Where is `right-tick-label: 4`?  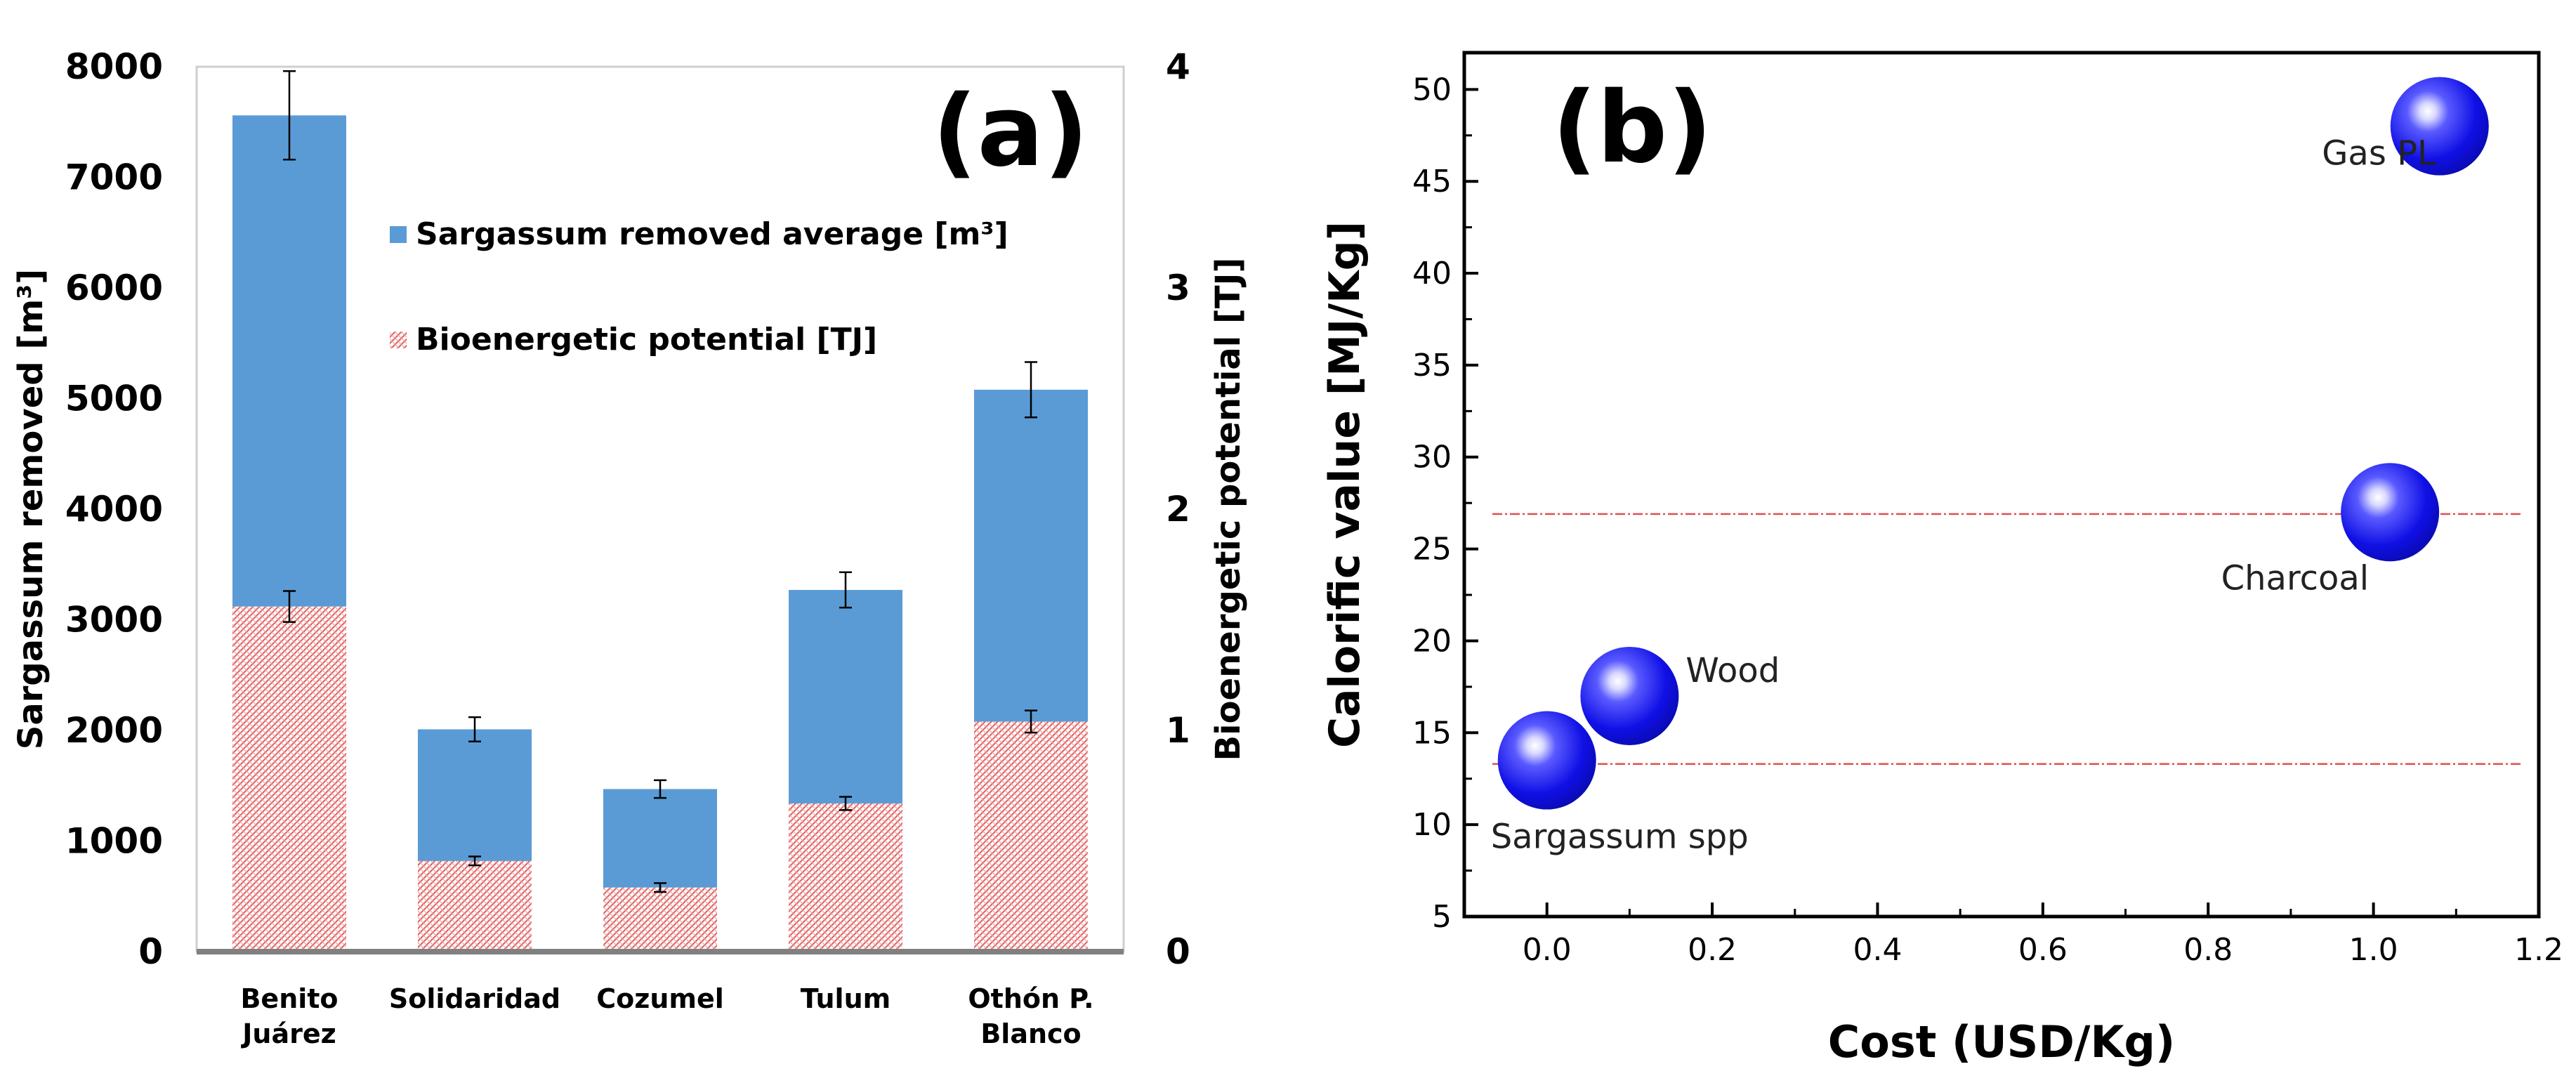 right-tick-label: 4 is located at coordinates (1178, 66).